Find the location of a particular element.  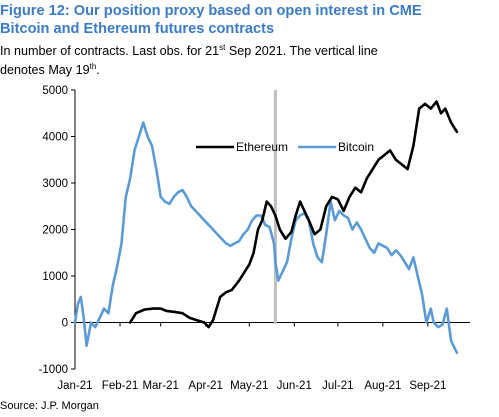

y-tick-label: 1000 is located at coordinates (55, 277).